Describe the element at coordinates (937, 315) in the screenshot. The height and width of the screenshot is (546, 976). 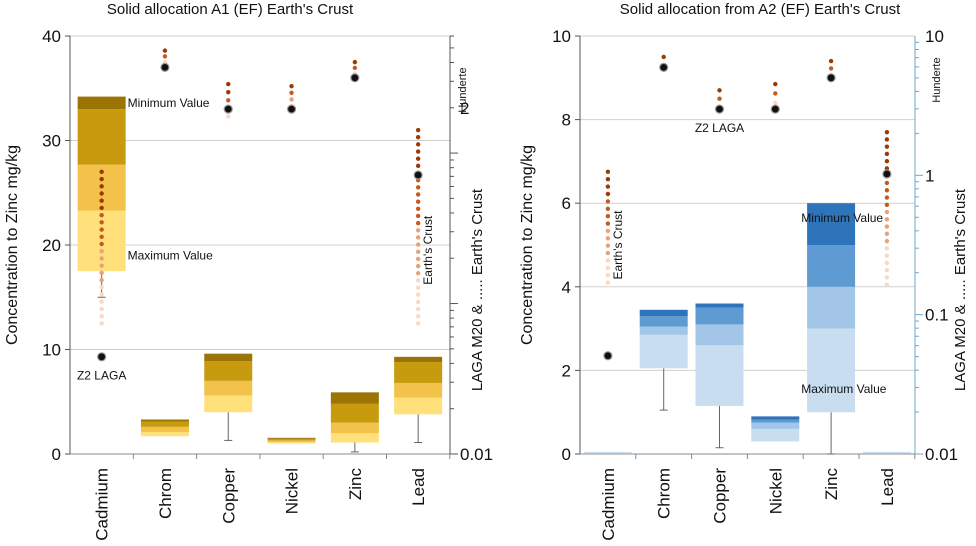
I see `y2-tick-label: 0.1` at that location.